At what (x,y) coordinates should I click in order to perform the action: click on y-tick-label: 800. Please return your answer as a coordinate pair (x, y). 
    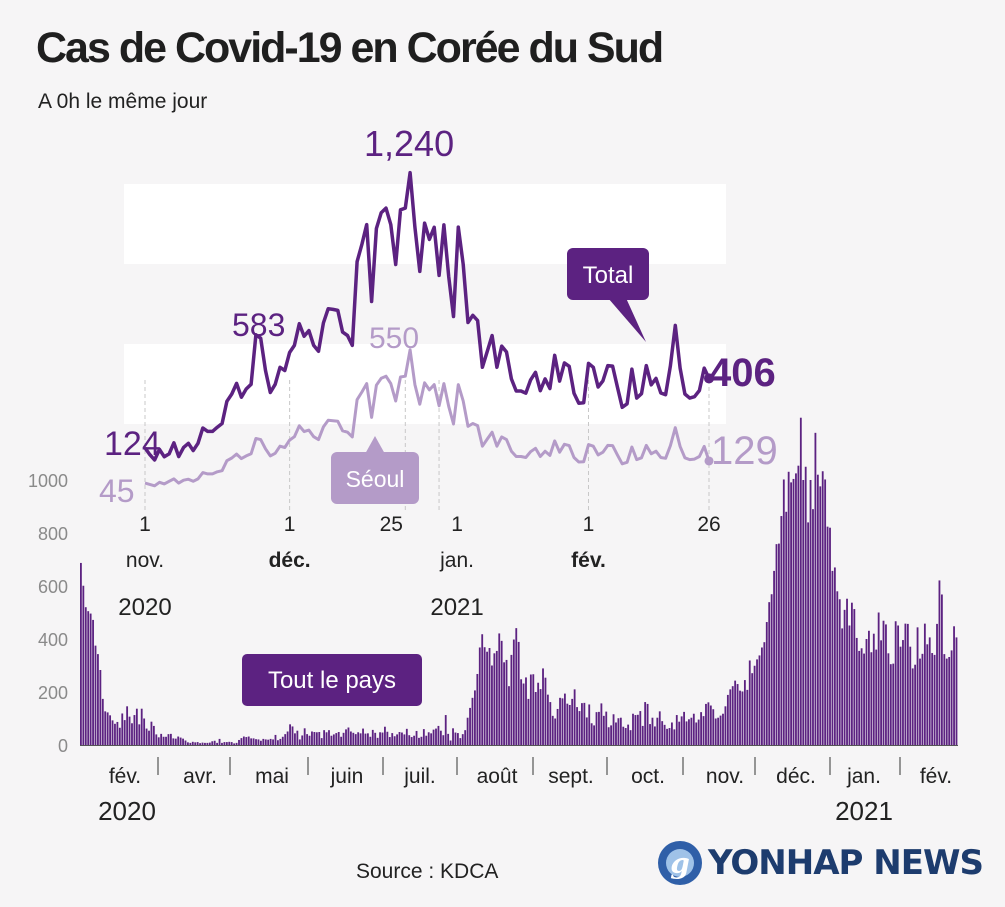
    Looking at the image, I should click on (53, 534).